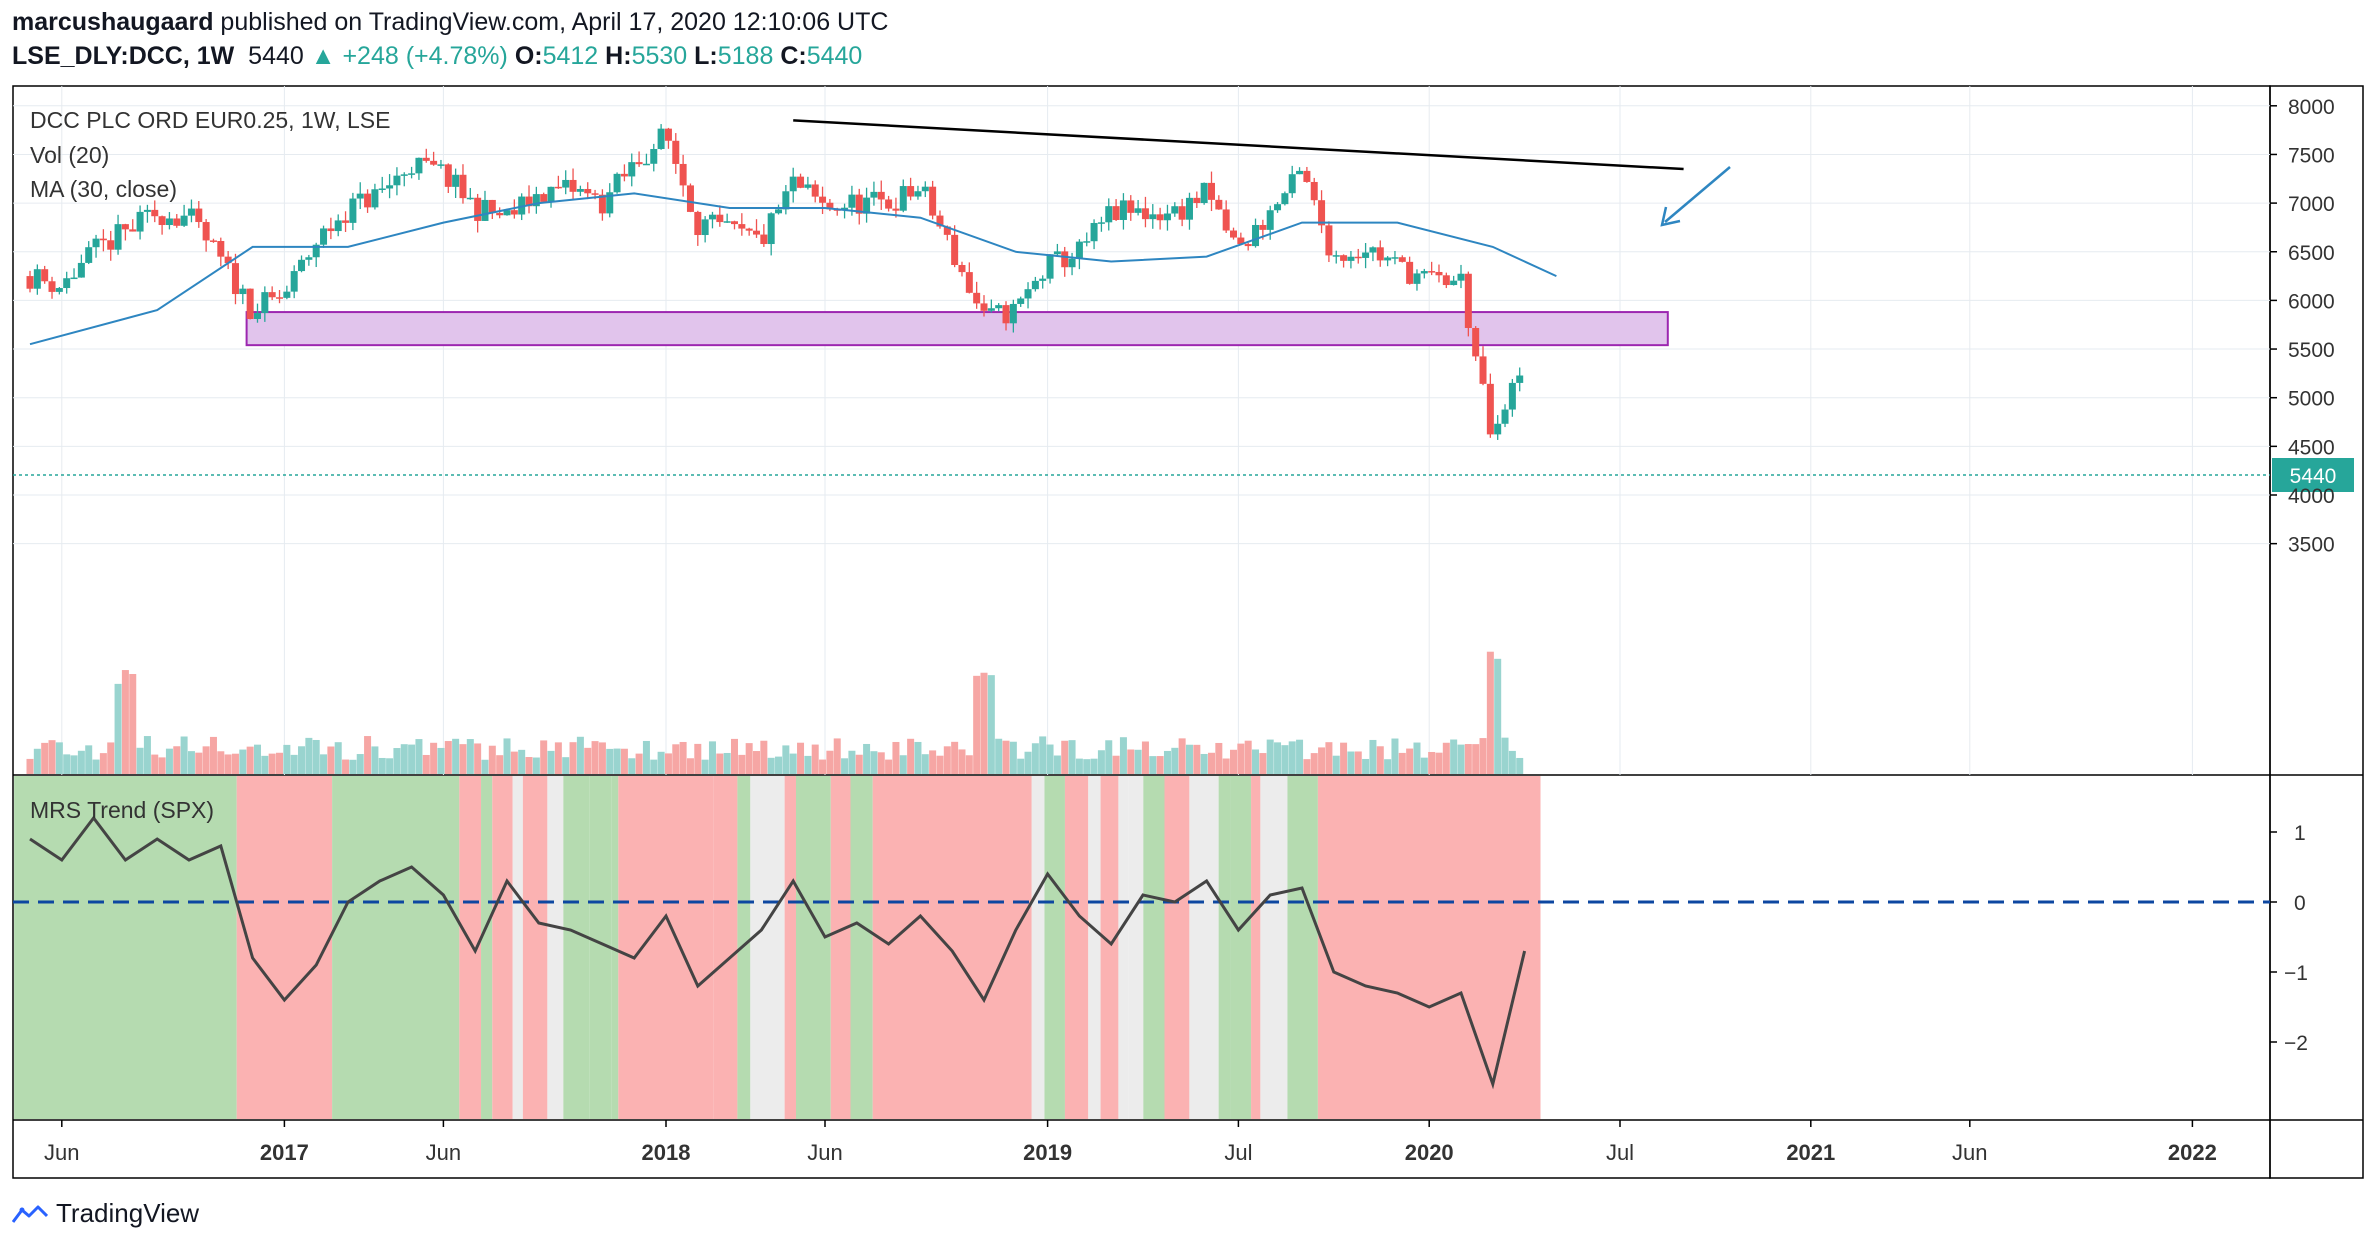  I want to click on author-name: marcushaugaard, so click(113, 22).